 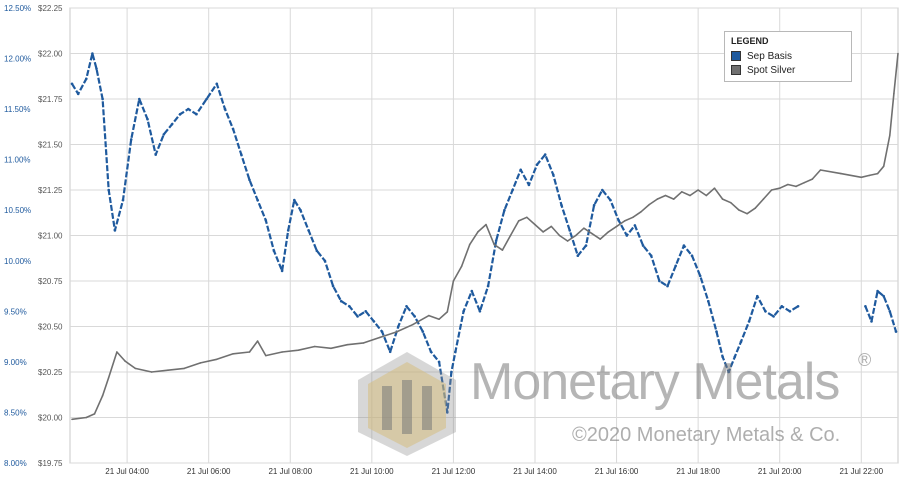 What do you see at coordinates (50, 372) in the screenshot?
I see `y-right-tick-label: $20.25` at bounding box center [50, 372].